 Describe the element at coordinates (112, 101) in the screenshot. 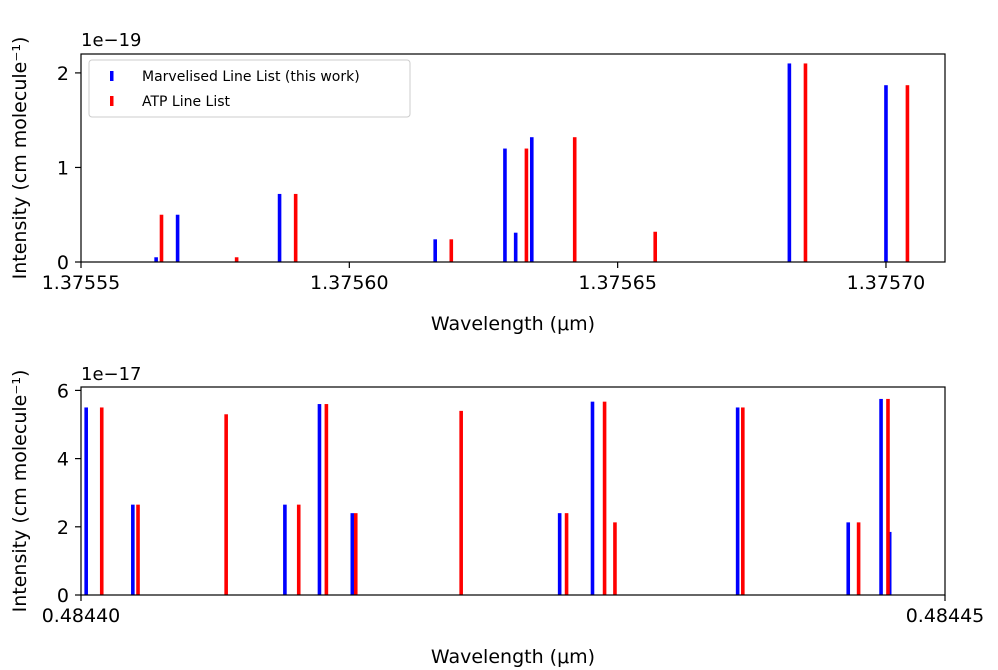

I see `legend-swatch-atp` at that location.